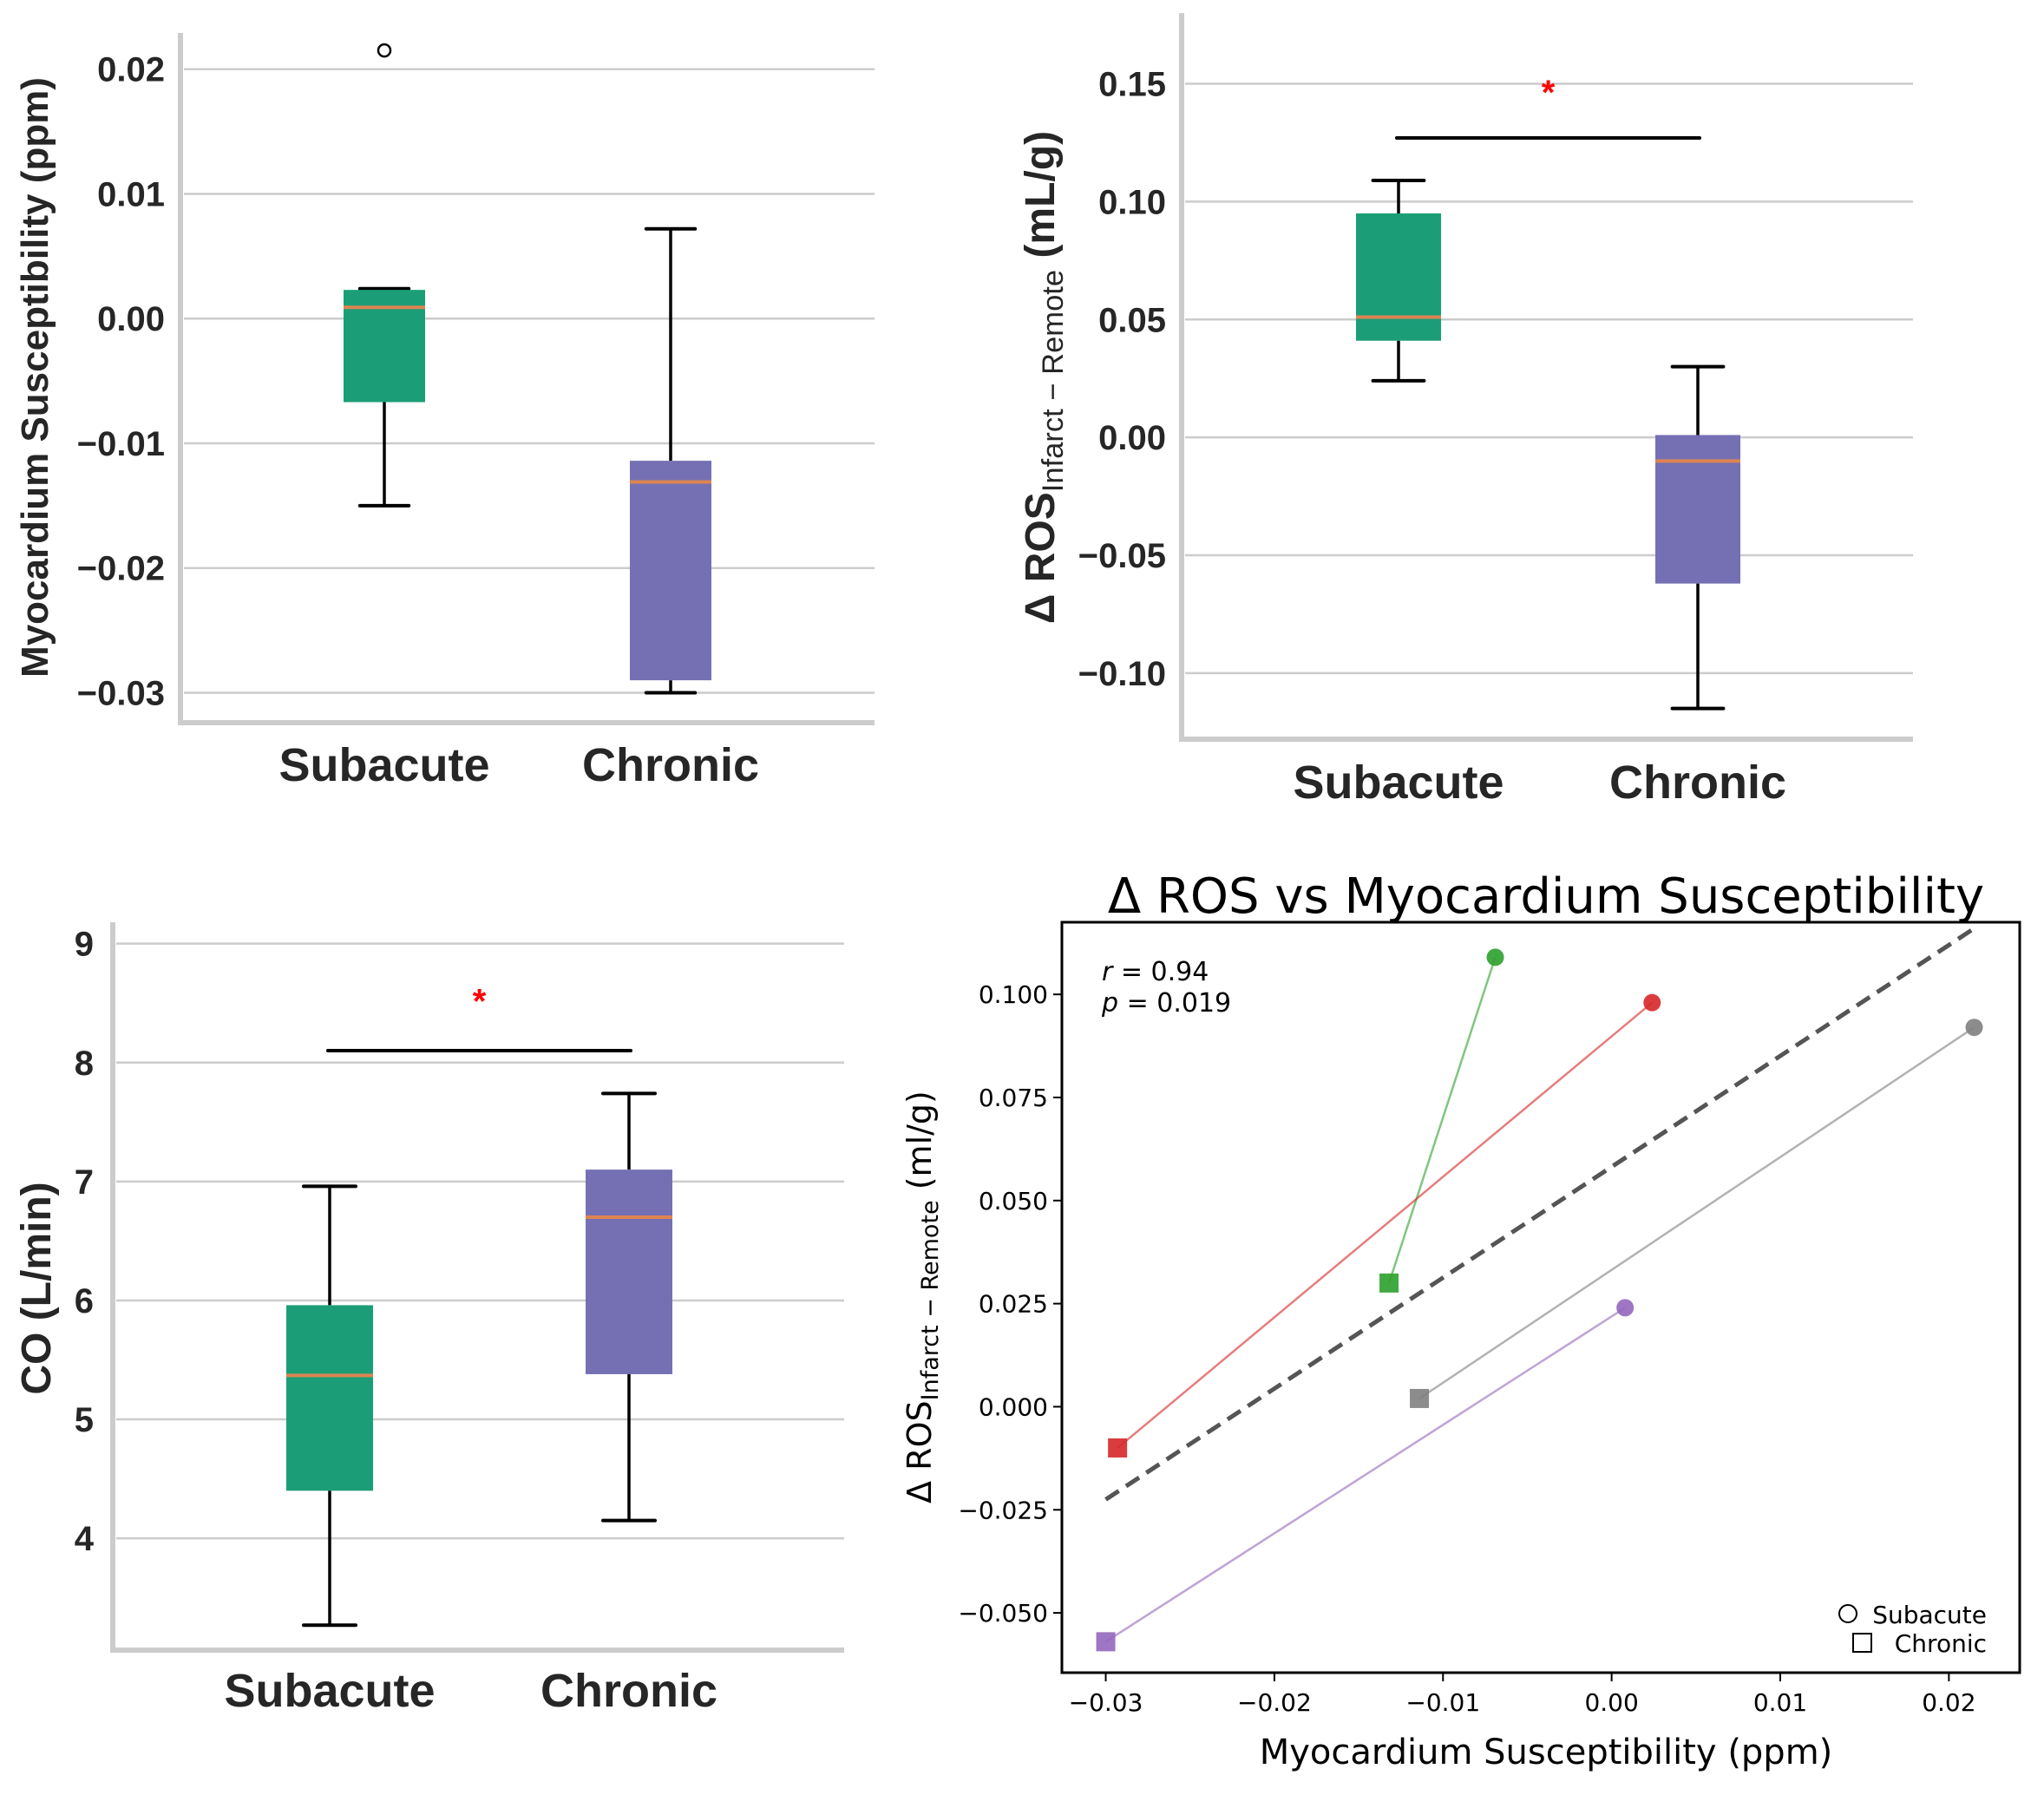 This screenshot has height=1795, width=2044. What do you see at coordinates (1443, 1702) in the screenshot?
I see `x-tick-label: −0.01` at bounding box center [1443, 1702].